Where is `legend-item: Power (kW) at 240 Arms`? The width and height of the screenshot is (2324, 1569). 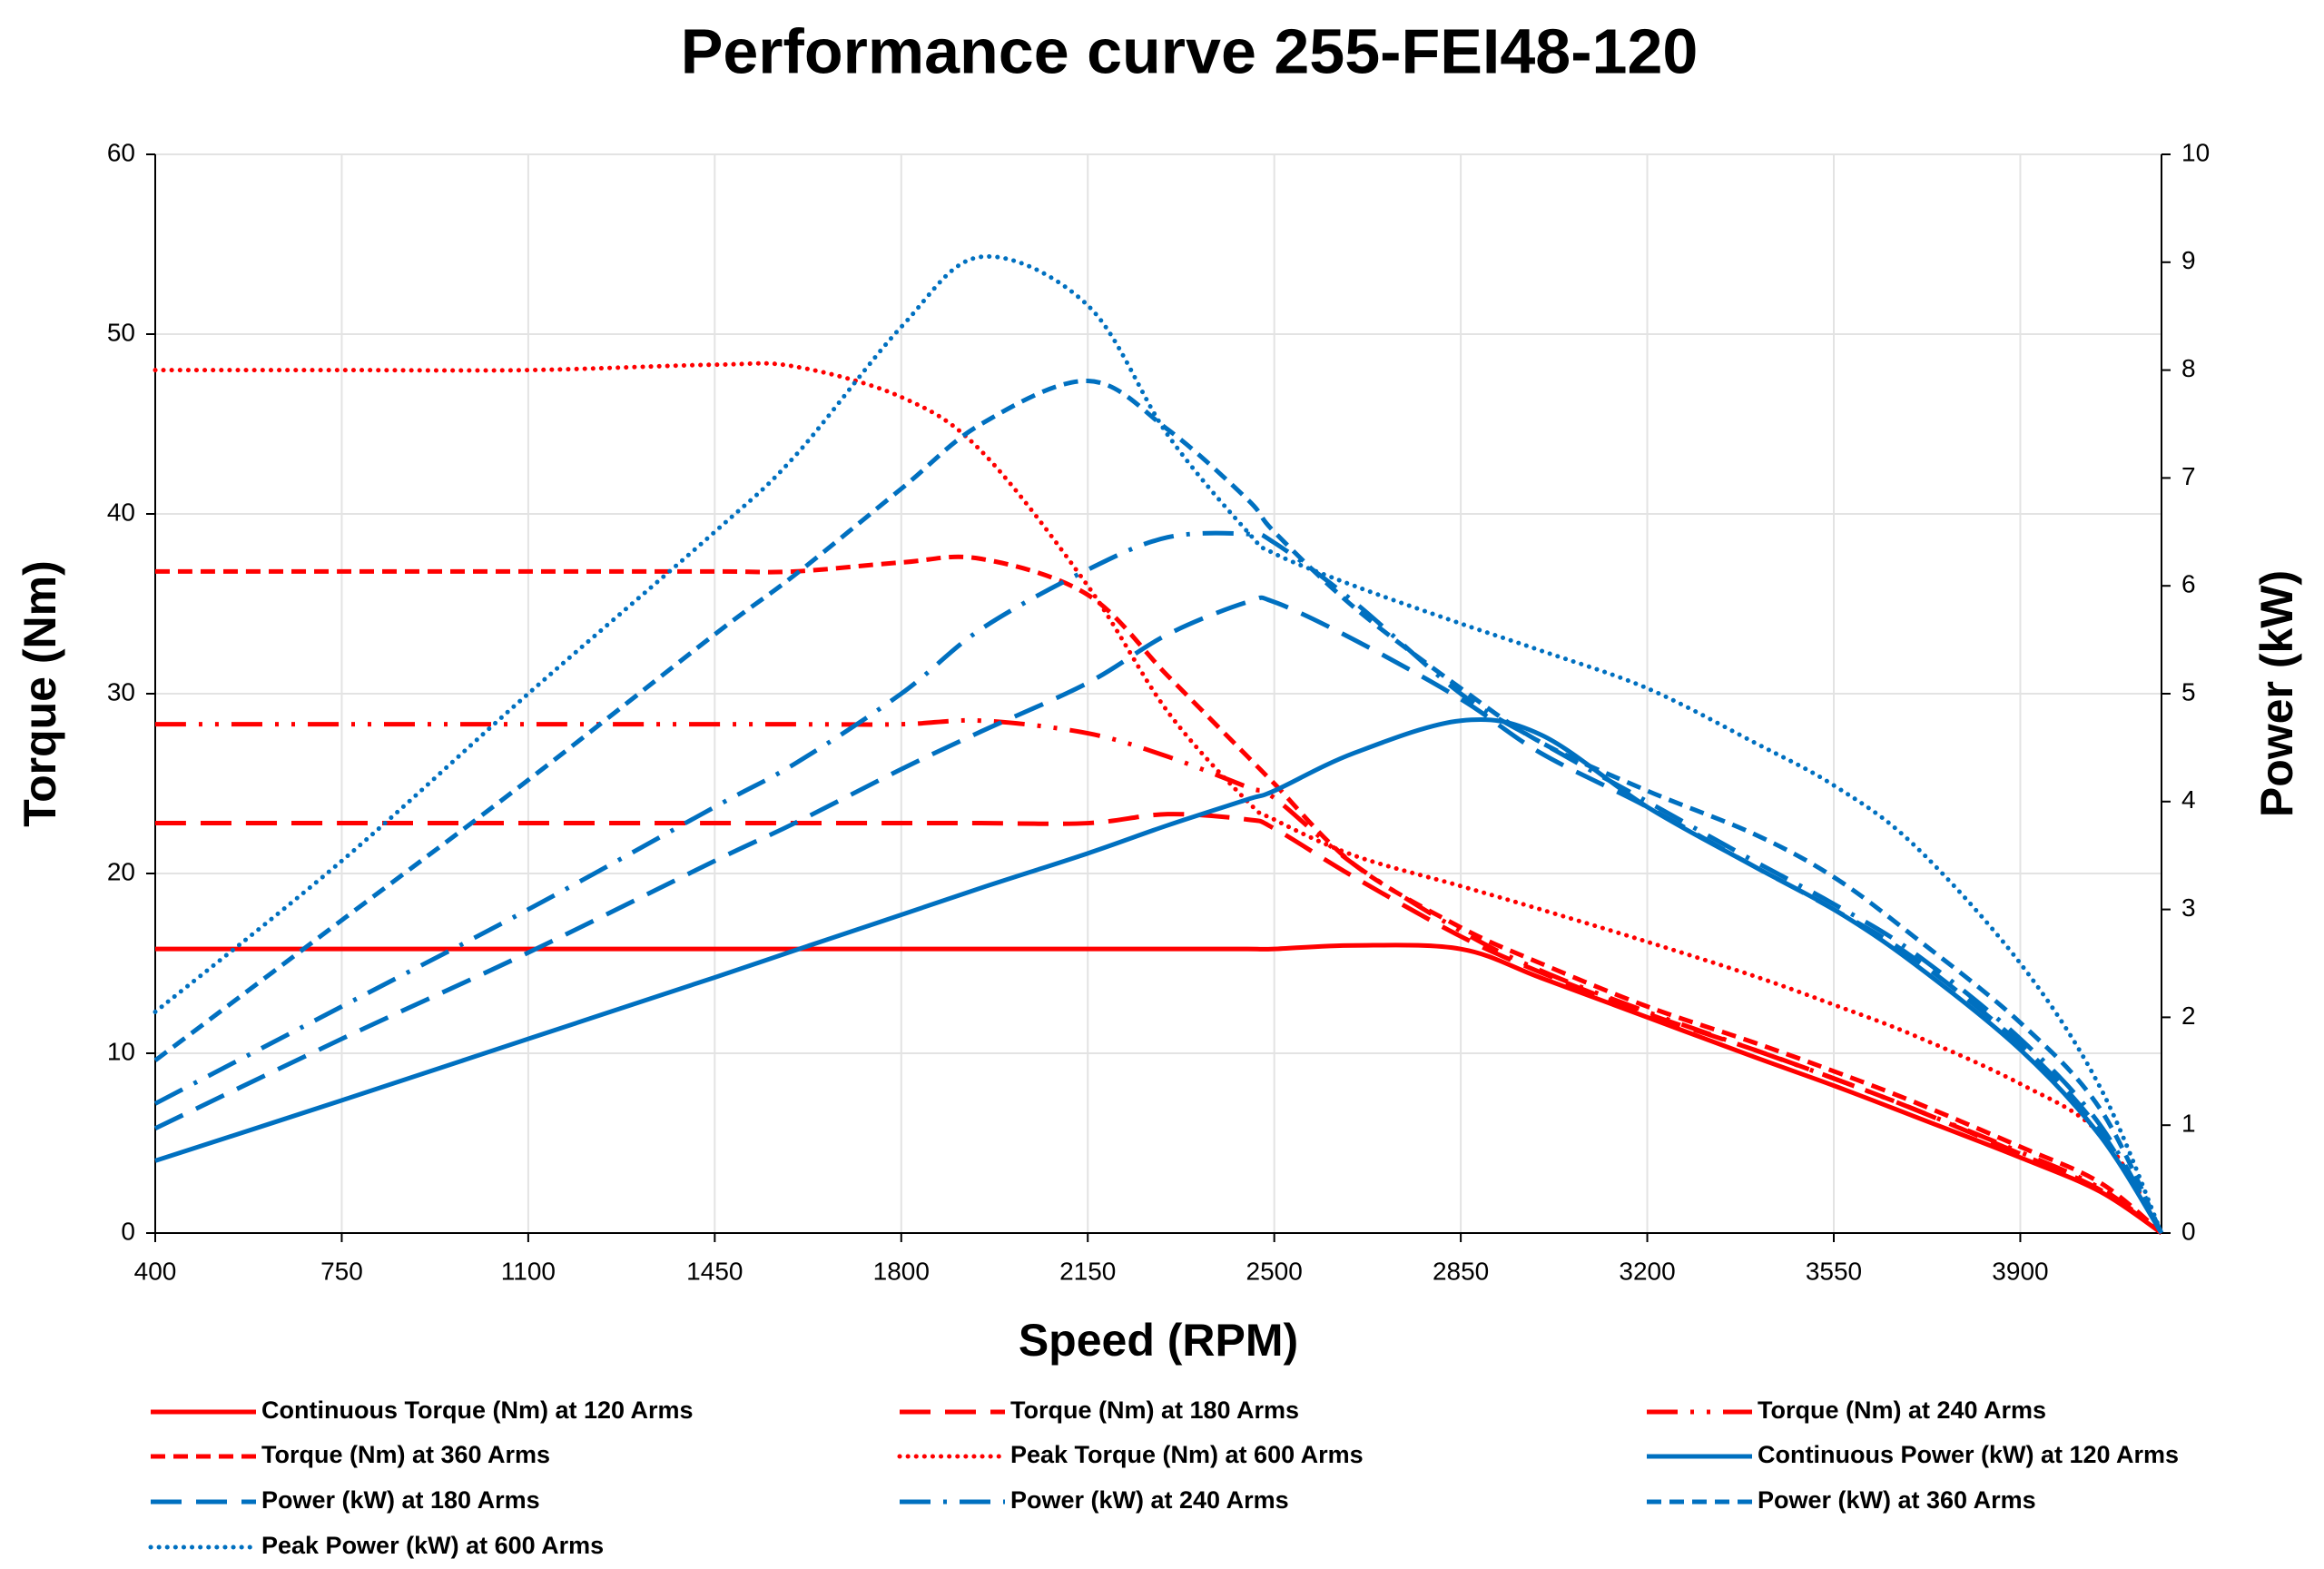
legend-item: Power (kW) at 240 Arms is located at coordinates (1094, 1500).